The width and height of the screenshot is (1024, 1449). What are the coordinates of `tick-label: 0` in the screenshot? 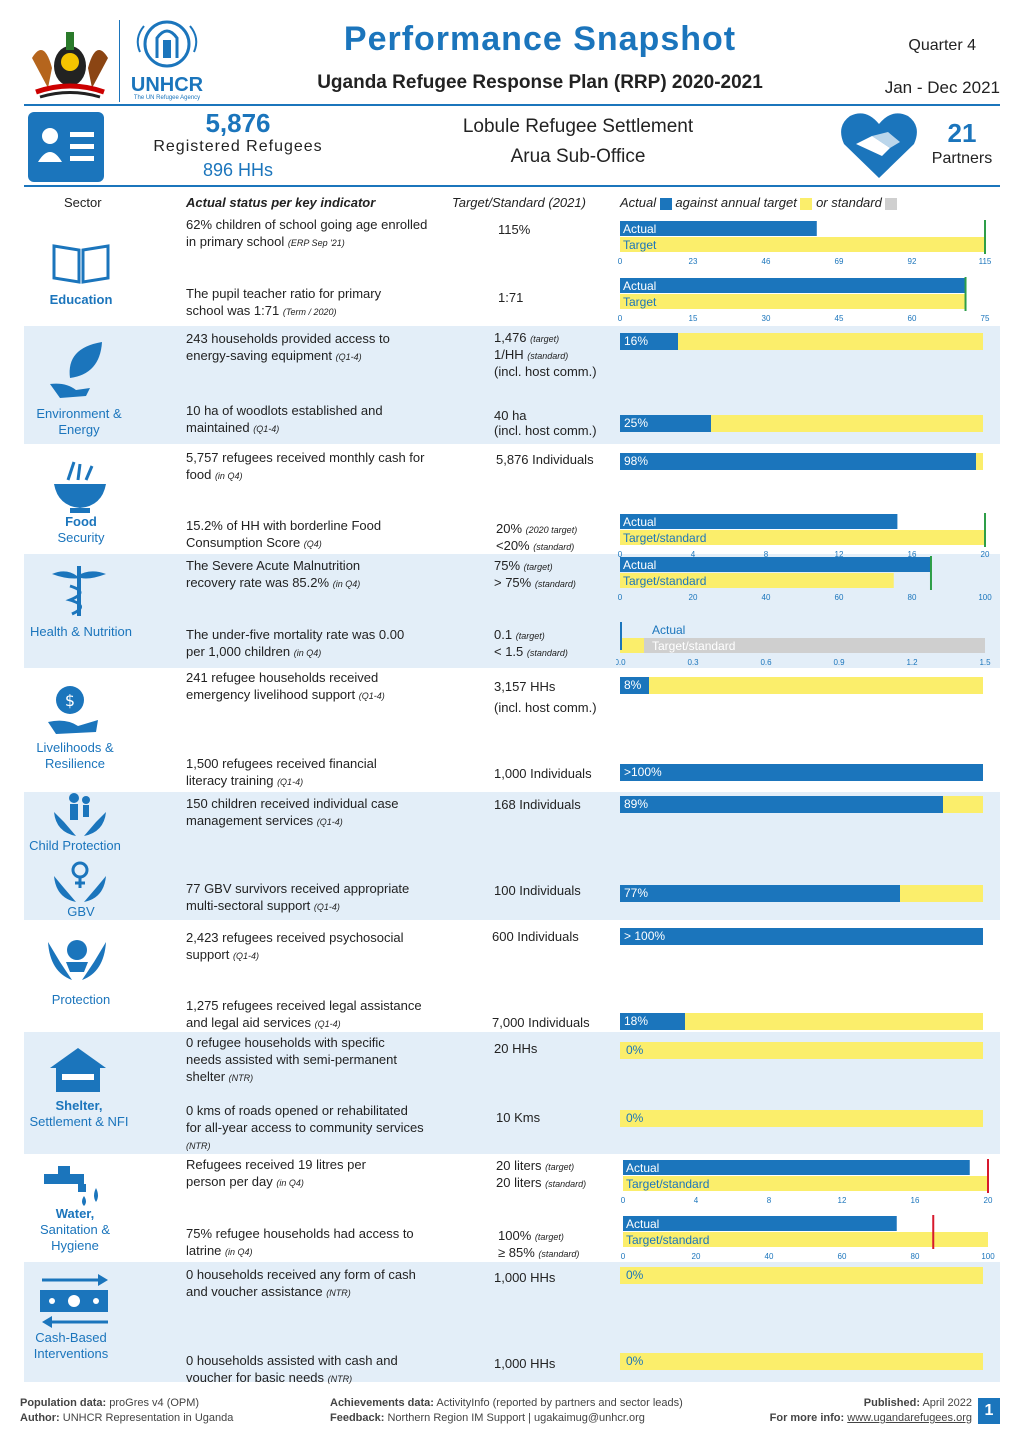 It's located at (623, 1256).